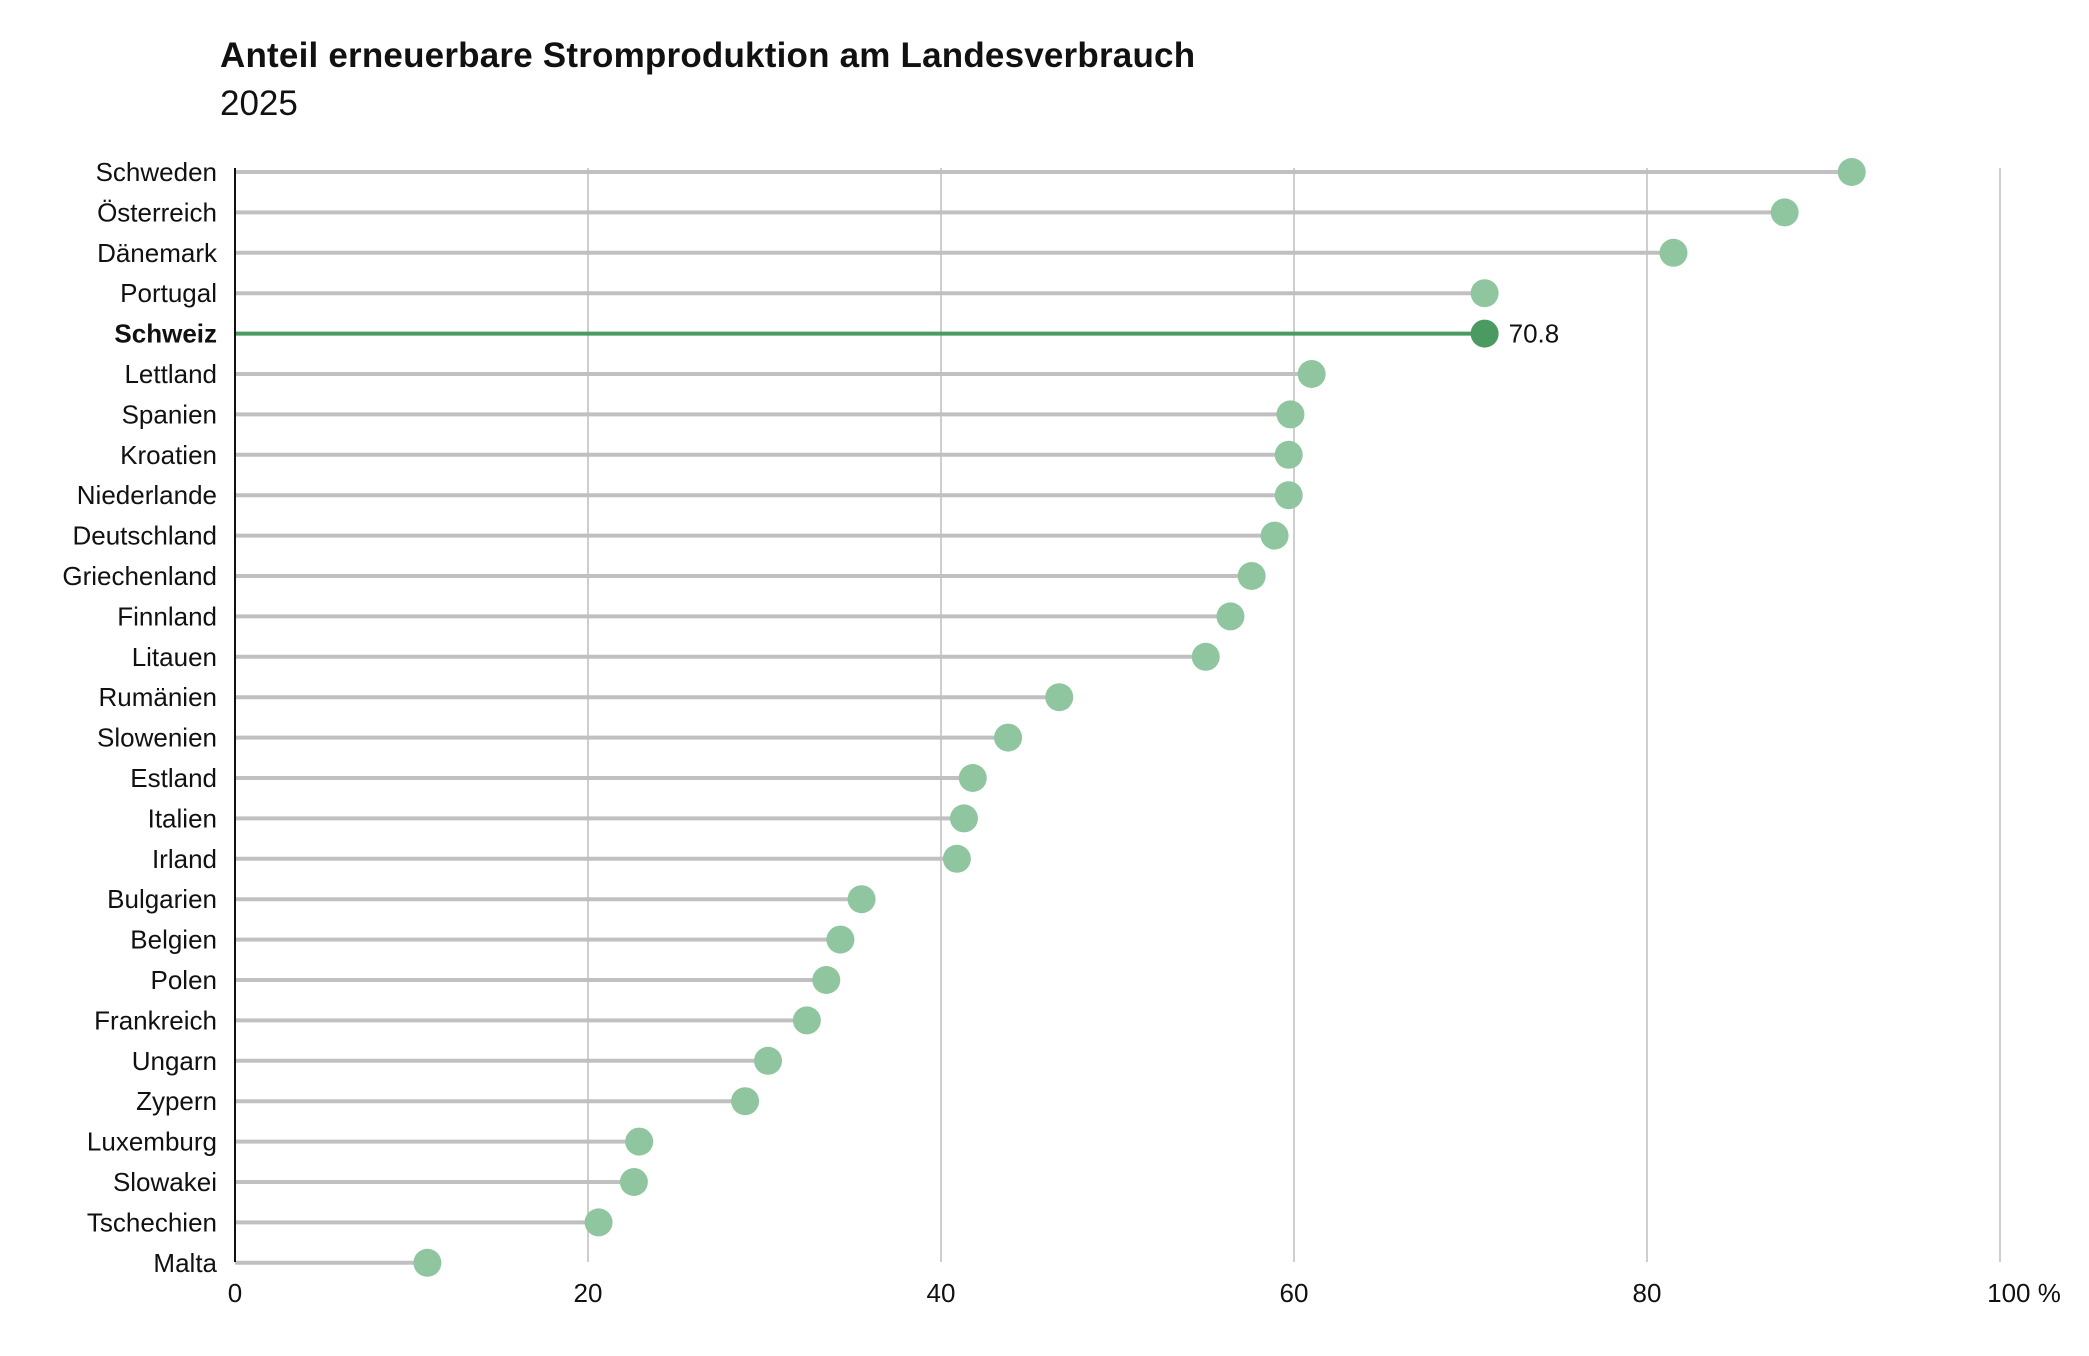 This screenshot has height=1356, width=2089. What do you see at coordinates (147, 495) in the screenshot?
I see `category-label-8: Niederlande` at bounding box center [147, 495].